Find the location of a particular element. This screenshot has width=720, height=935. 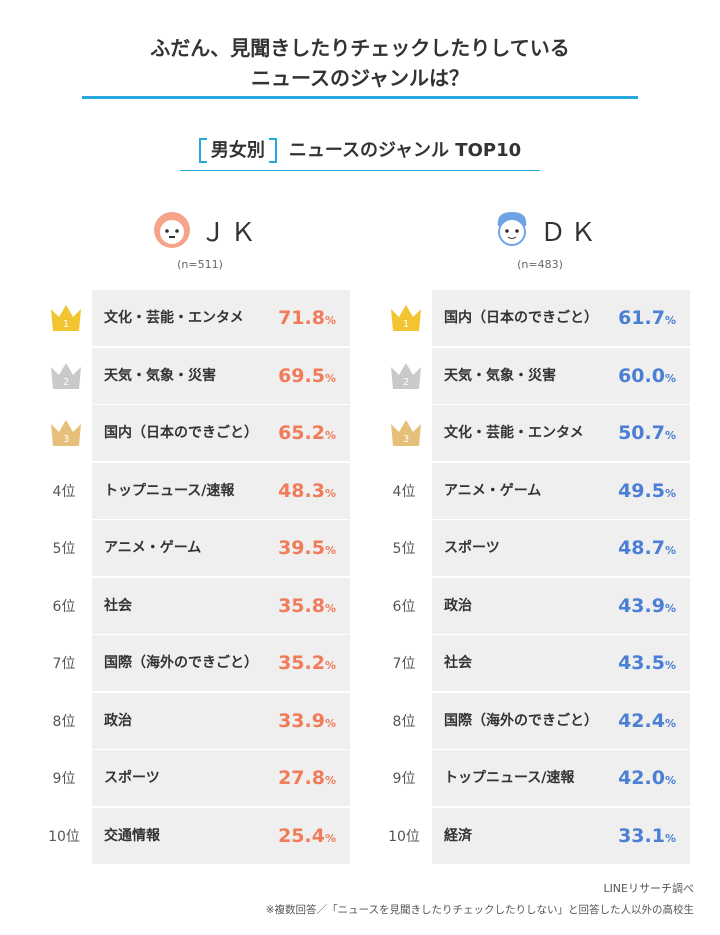

value-number: 33.9 is located at coordinates (301, 720).